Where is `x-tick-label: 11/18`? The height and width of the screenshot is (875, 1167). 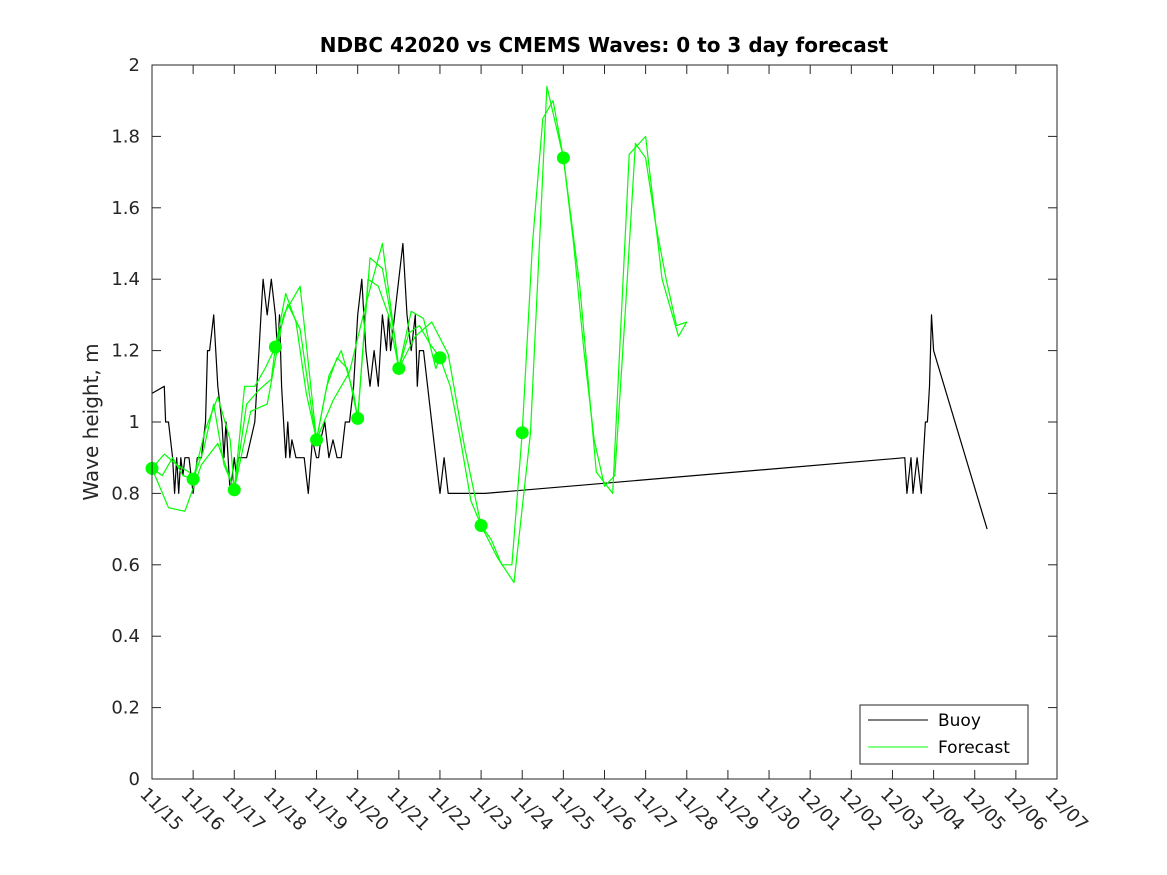
x-tick-label: 11/18 is located at coordinates (285, 810).